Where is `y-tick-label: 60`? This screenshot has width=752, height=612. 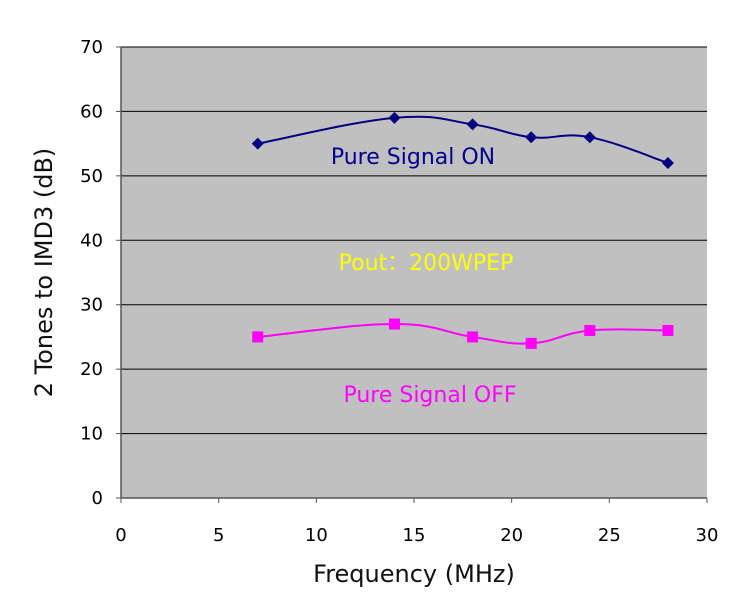
y-tick-label: 60 is located at coordinates (91, 111).